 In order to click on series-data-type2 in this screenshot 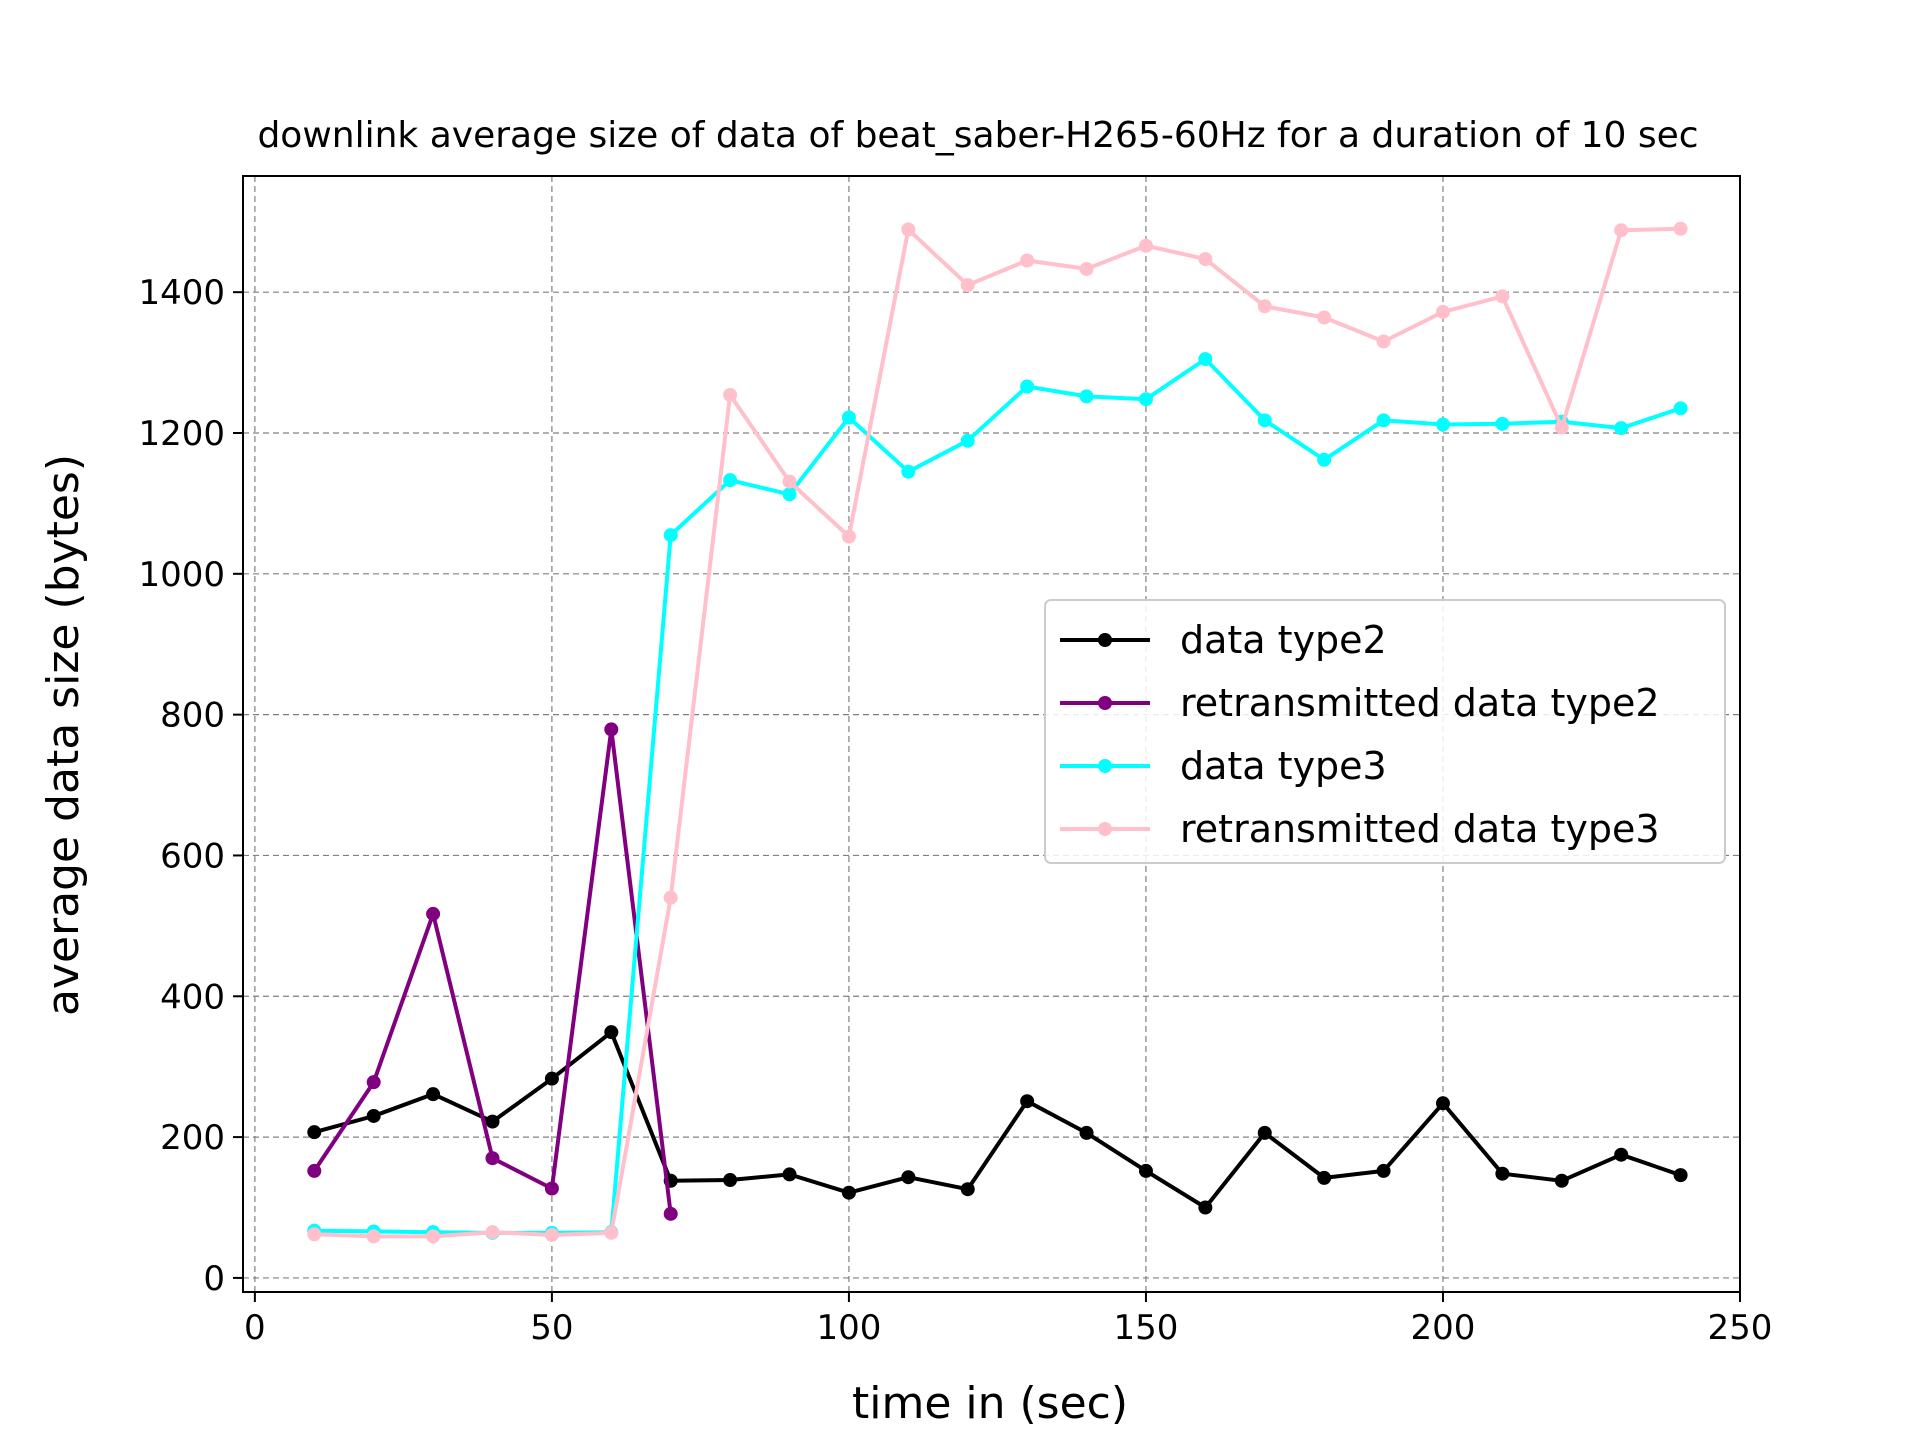, I will do `click(997, 1120)`.